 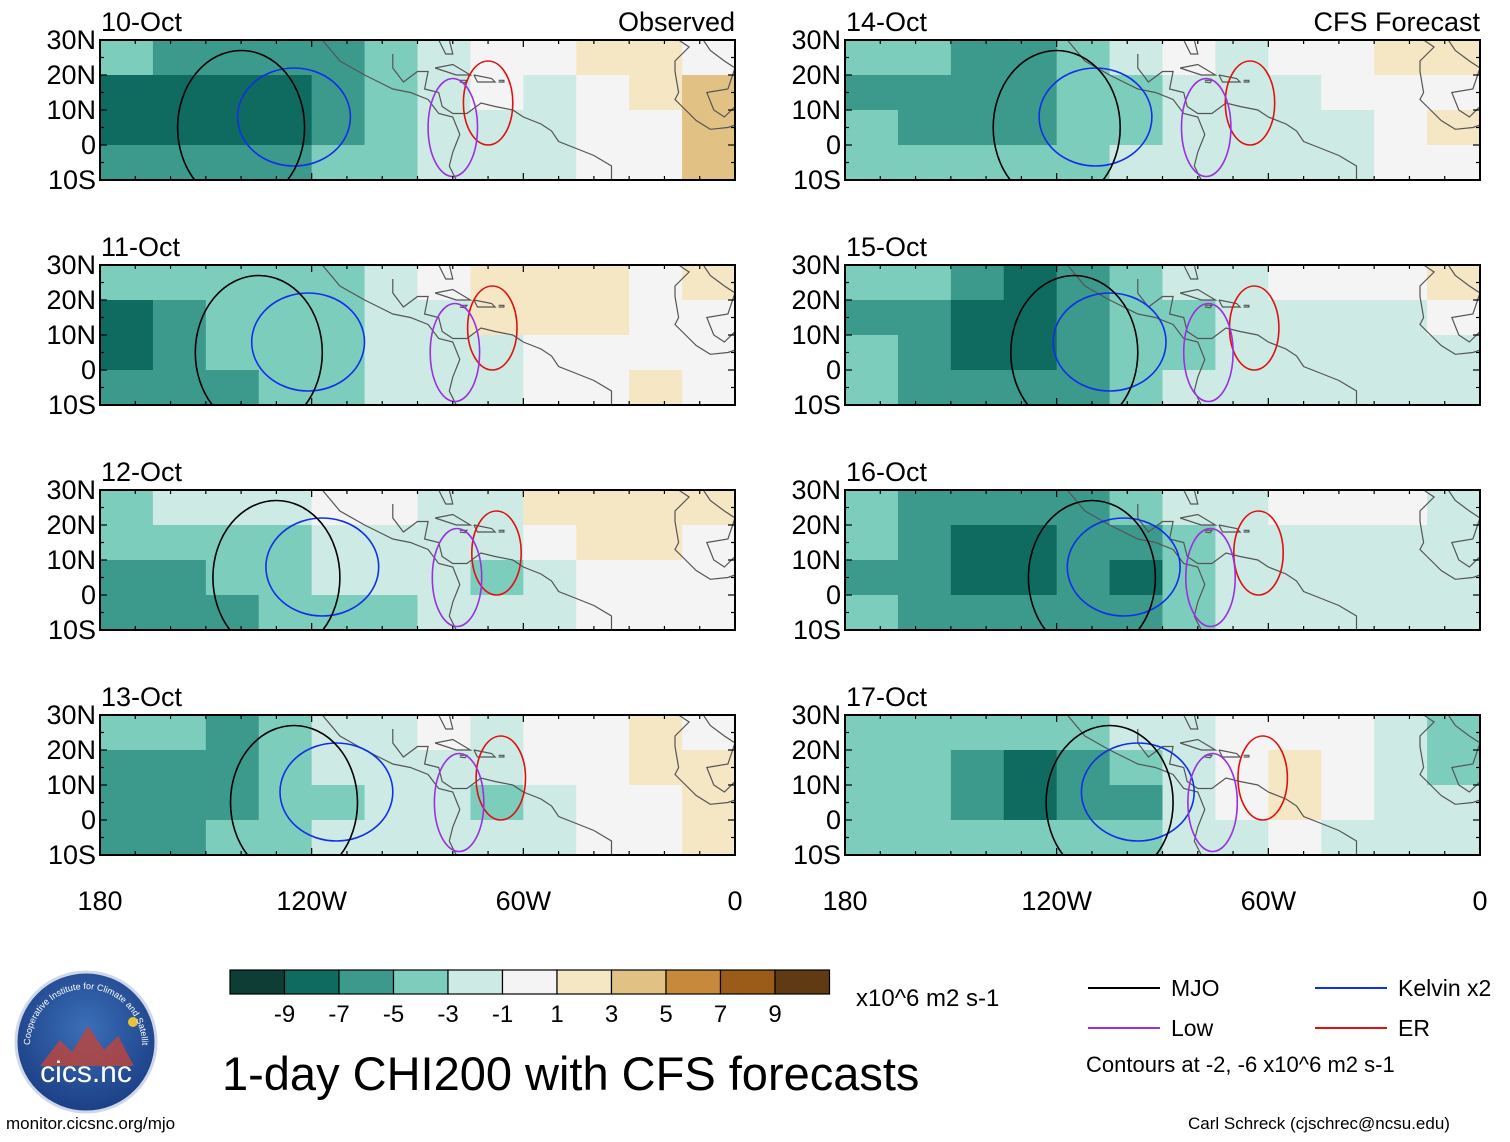 What do you see at coordinates (457, 577) in the screenshot?
I see `low-contour` at bounding box center [457, 577].